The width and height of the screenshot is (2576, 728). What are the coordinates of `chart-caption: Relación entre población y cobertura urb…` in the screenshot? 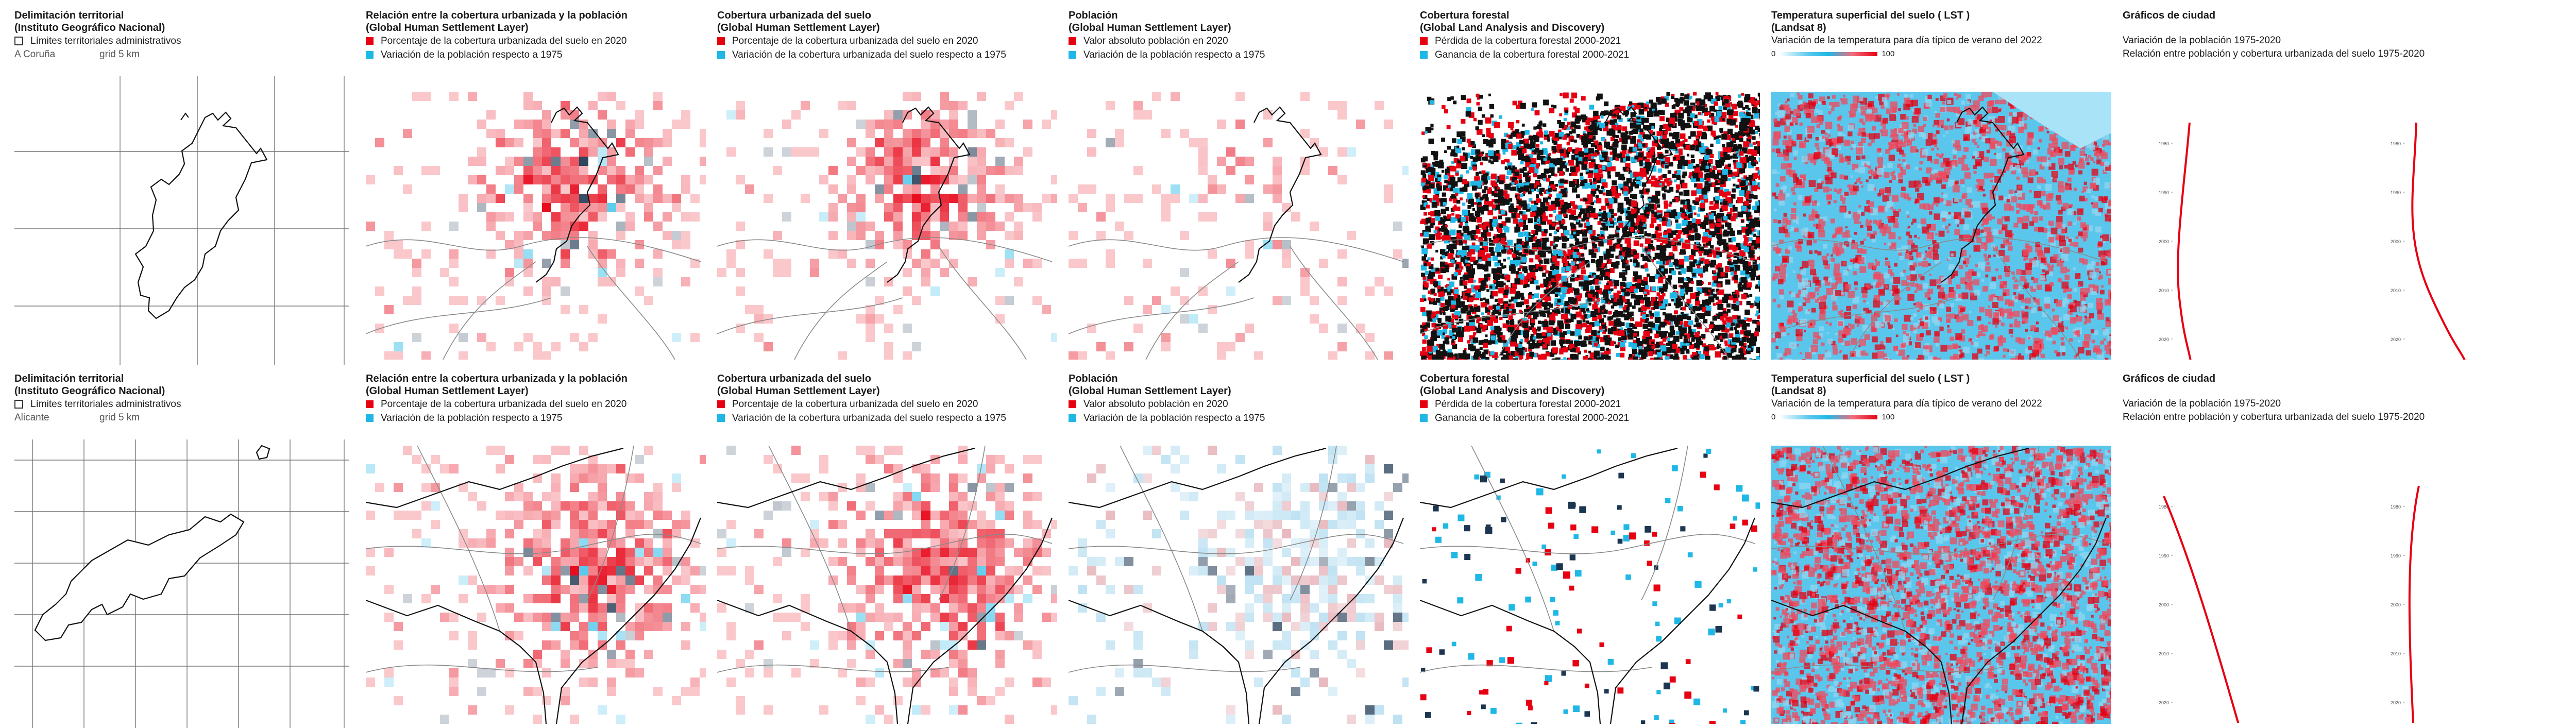 It's located at (2344, 417).